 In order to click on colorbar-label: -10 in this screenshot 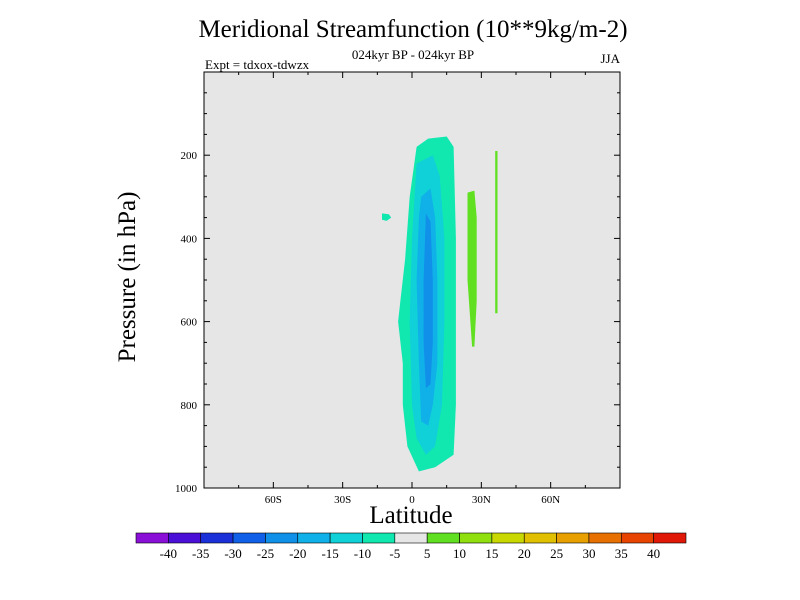, I will do `click(362, 553)`.